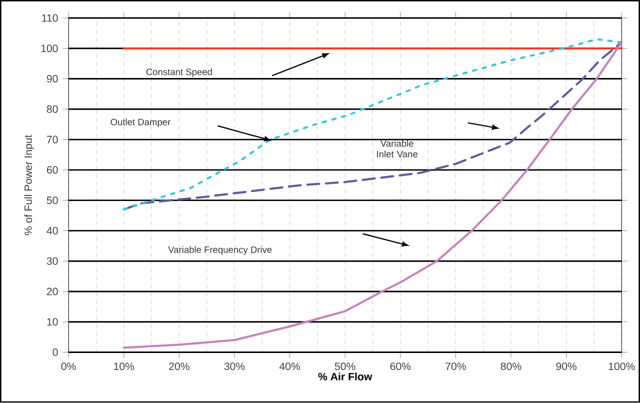 Image resolution: width=640 pixels, height=403 pixels. I want to click on x-tick-label: 30%, so click(234, 366).